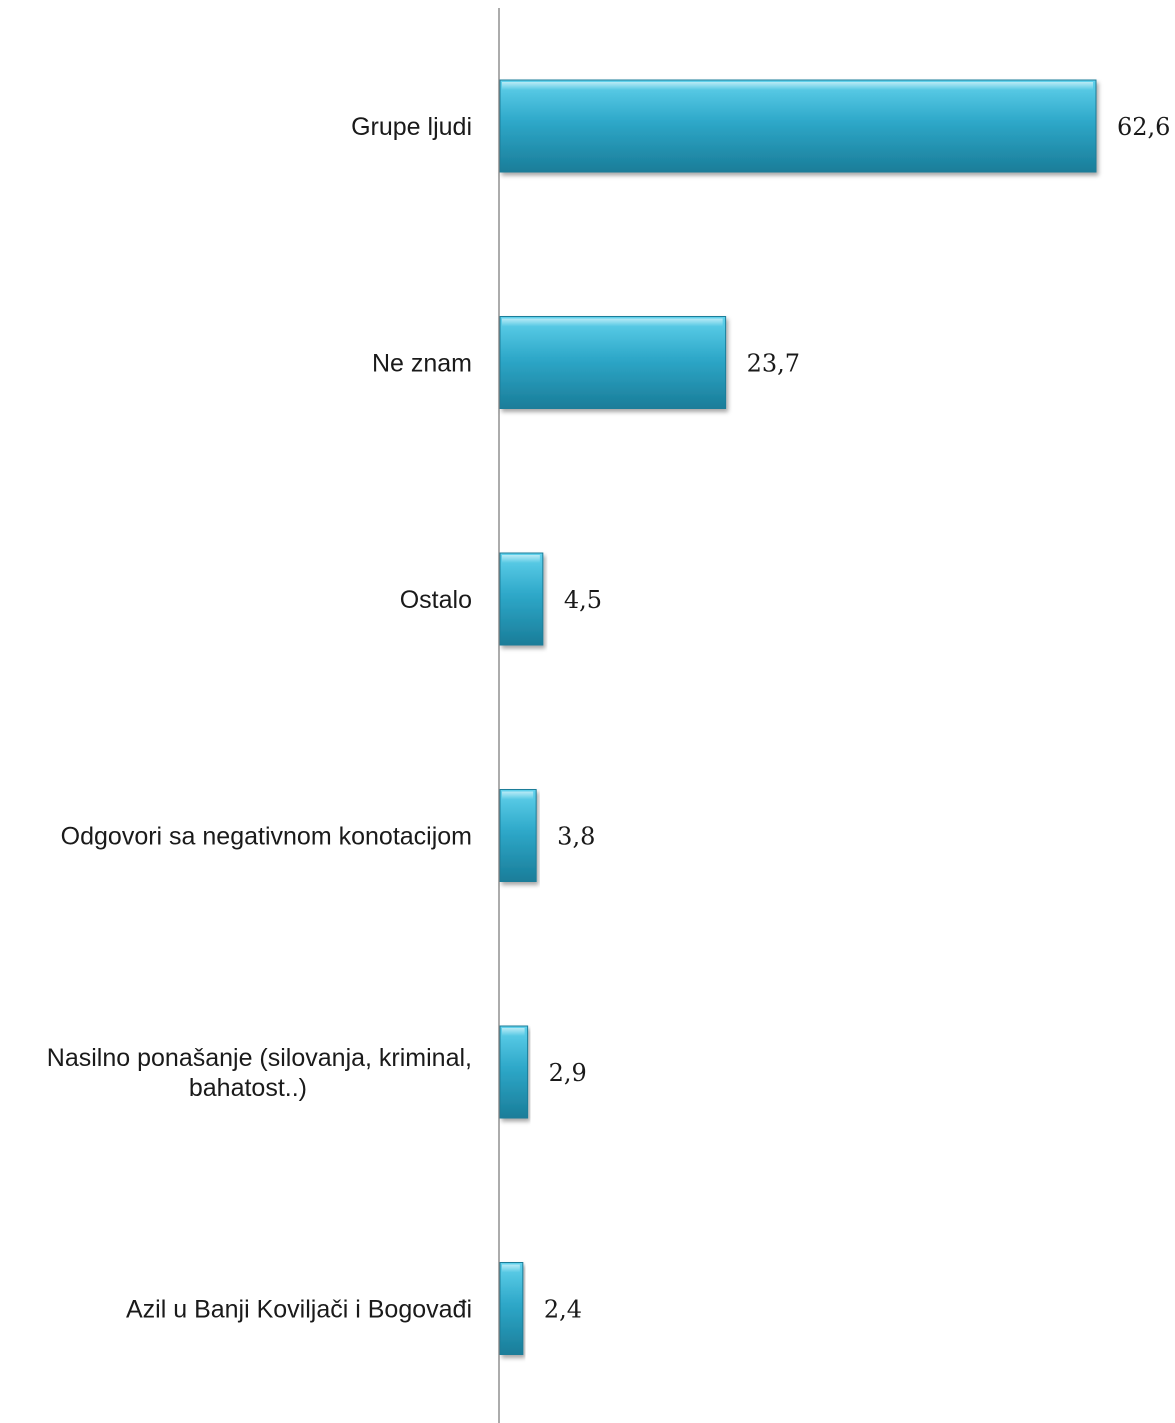 The image size is (1175, 1423). What do you see at coordinates (568, 1073) in the screenshot?
I see `value-label: 2,9` at bounding box center [568, 1073].